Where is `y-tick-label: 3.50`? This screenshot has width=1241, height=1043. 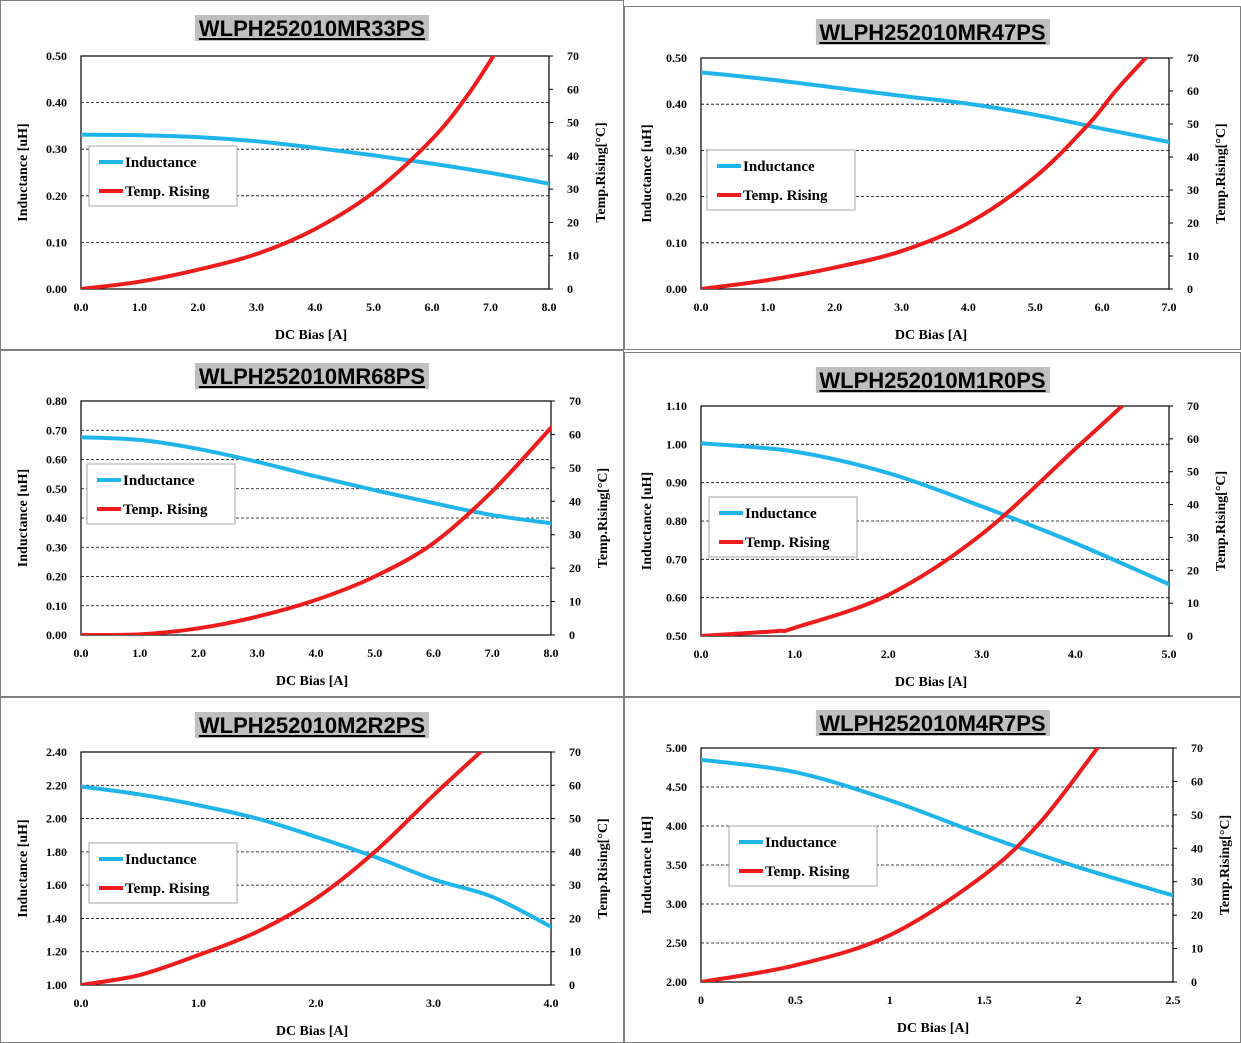 y-tick-label: 3.50 is located at coordinates (676, 865).